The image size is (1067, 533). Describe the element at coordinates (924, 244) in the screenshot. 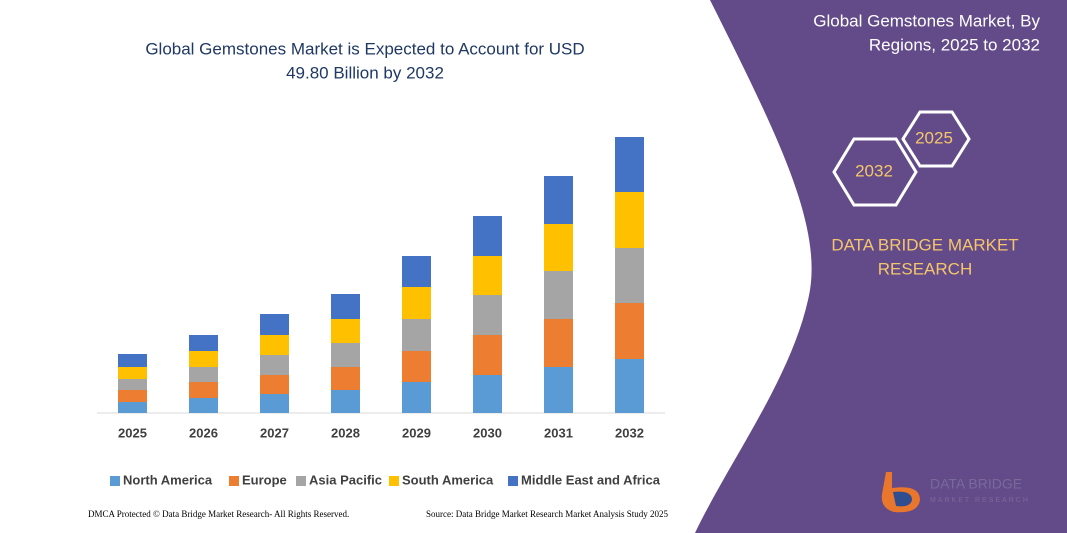

I see `brand-text: DATA BRIDGE MARKET` at that location.